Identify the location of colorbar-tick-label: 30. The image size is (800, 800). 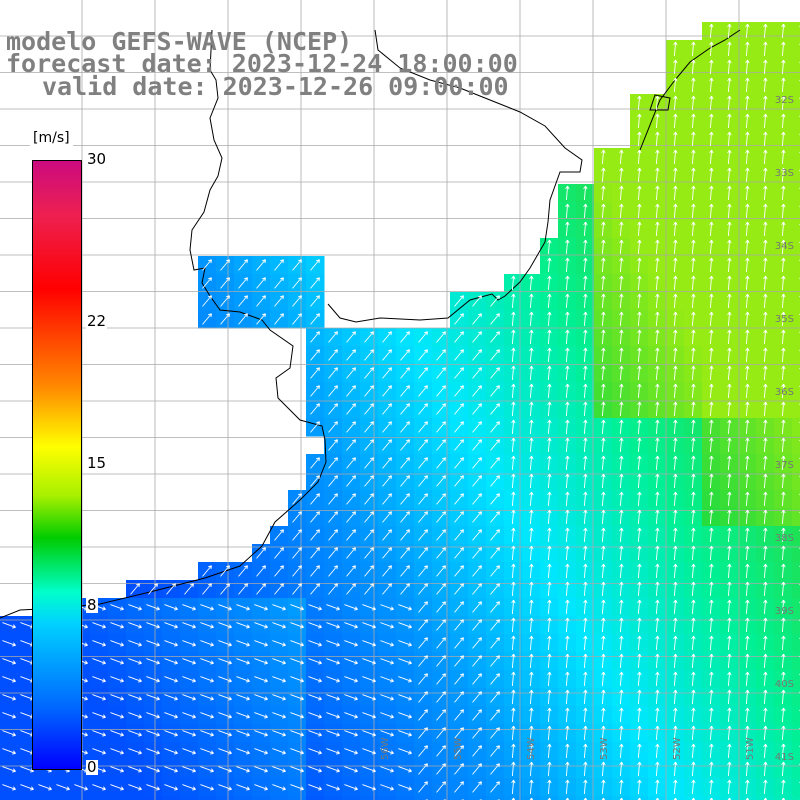
(97, 159).